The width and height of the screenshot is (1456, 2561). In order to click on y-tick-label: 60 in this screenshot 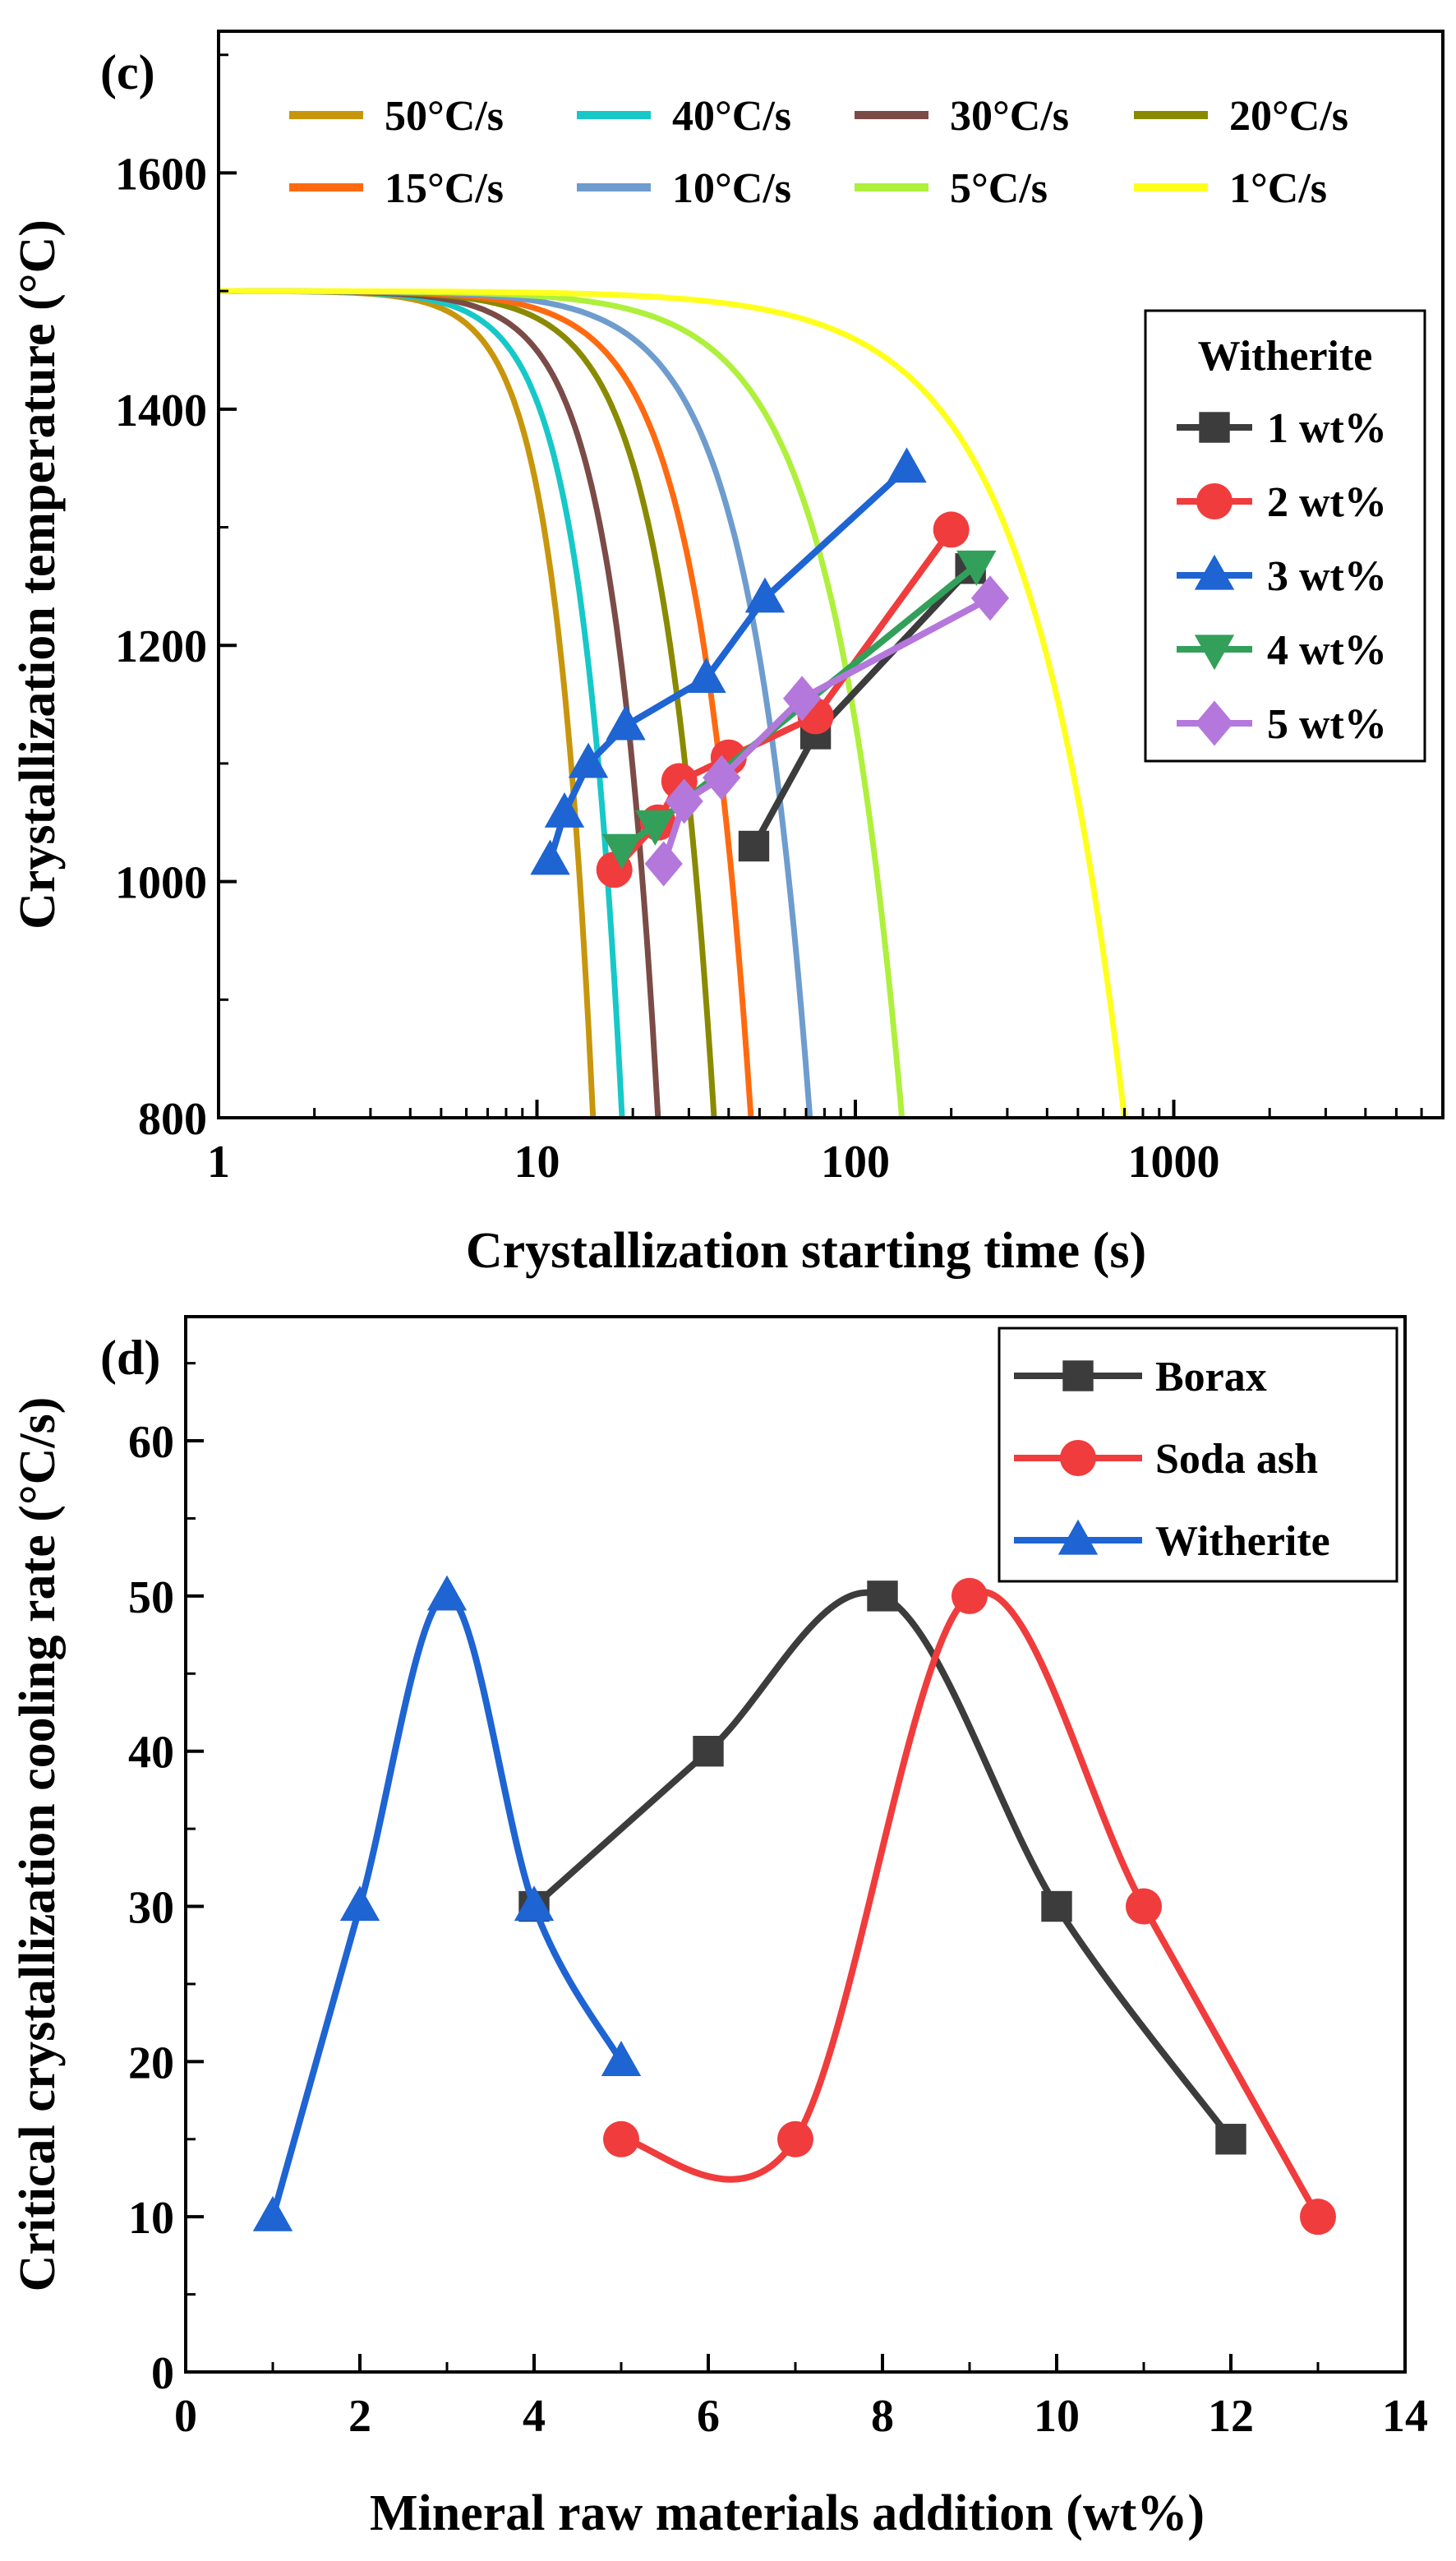, I will do `click(151, 1442)`.